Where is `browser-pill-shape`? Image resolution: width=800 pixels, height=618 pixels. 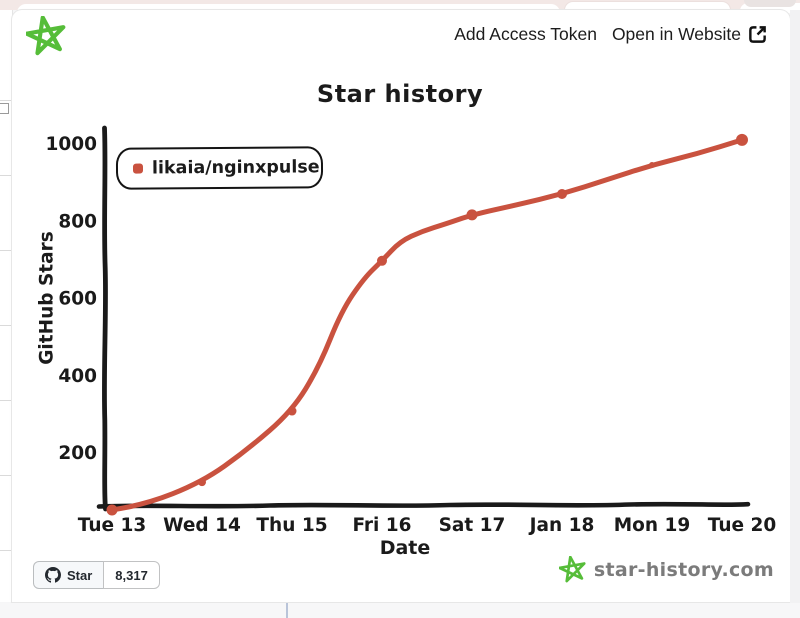 browser-pill-shape is located at coordinates (770, 3).